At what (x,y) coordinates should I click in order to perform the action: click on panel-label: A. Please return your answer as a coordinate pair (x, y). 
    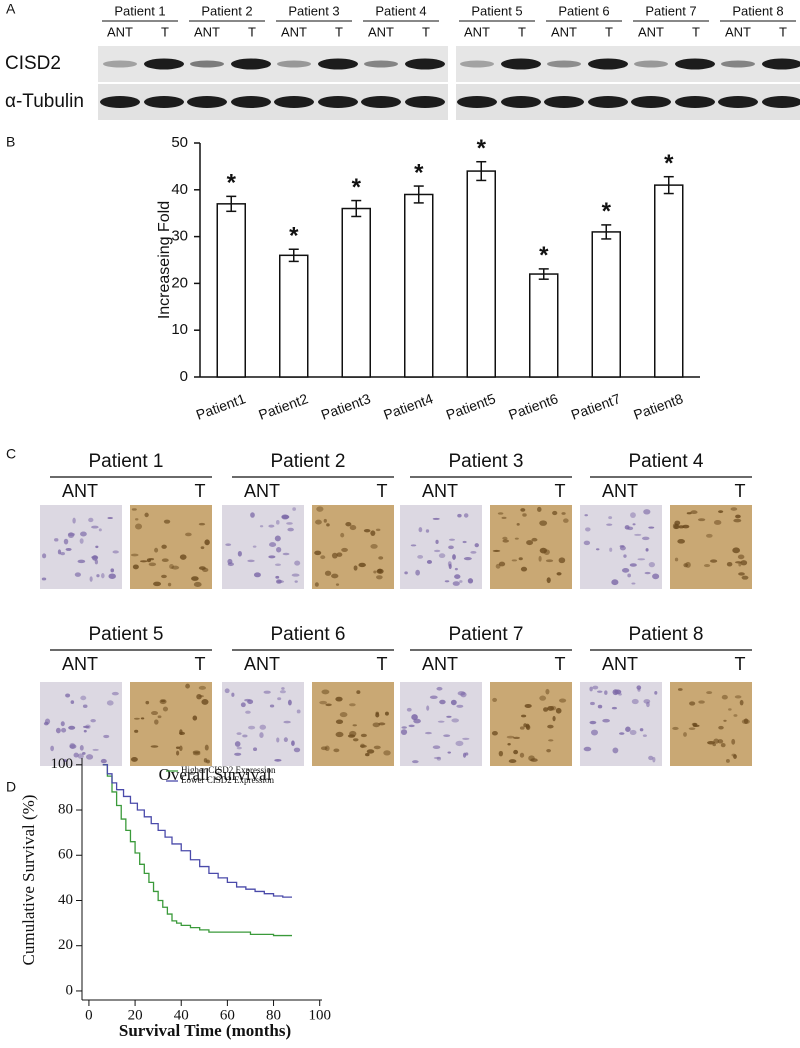
    Looking at the image, I should click on (11, 9).